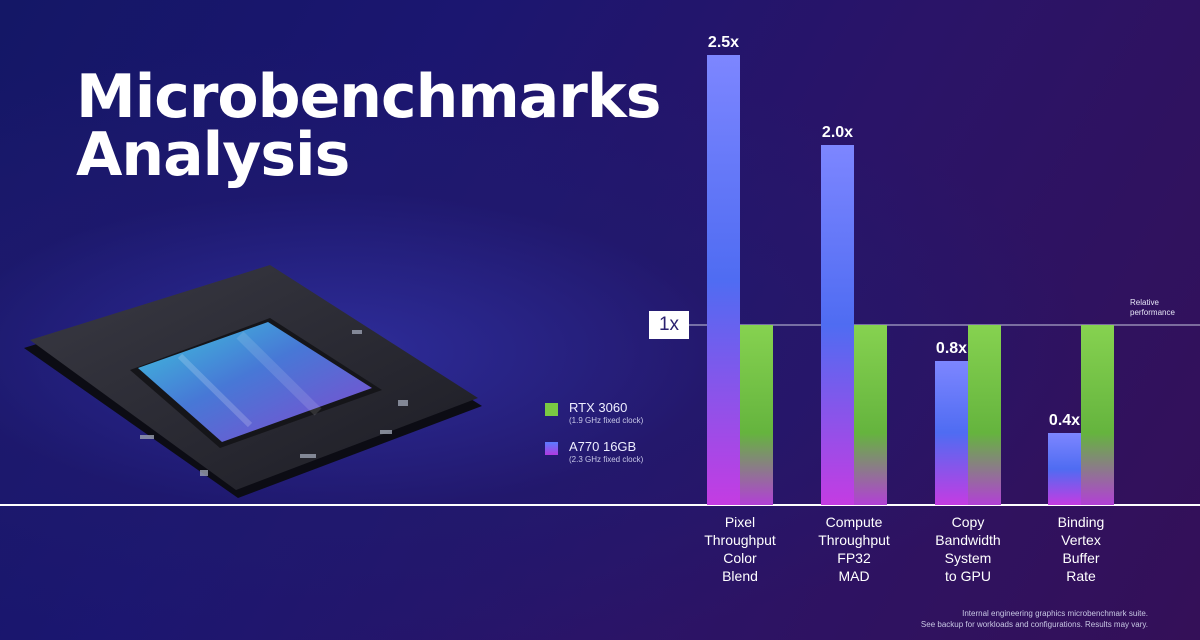 The width and height of the screenshot is (1200, 640). What do you see at coordinates (369, 97) in the screenshot?
I see `title-line-1: Microbenchmarks` at bounding box center [369, 97].